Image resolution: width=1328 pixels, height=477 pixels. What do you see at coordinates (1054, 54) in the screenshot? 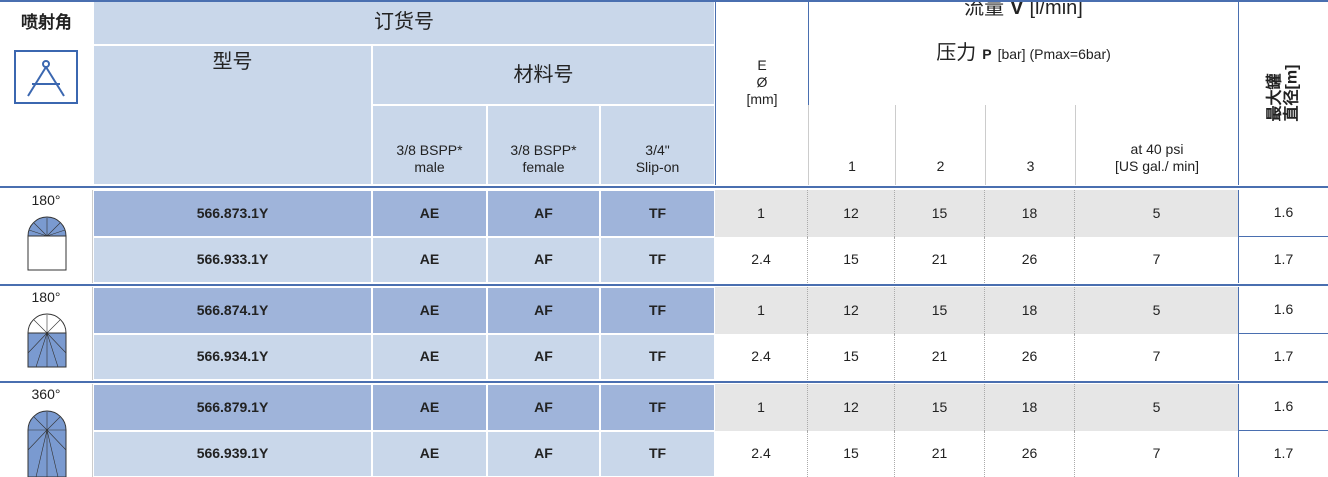
I see `cell-text: [bar] (Pmax=6bar)` at bounding box center [1054, 54].